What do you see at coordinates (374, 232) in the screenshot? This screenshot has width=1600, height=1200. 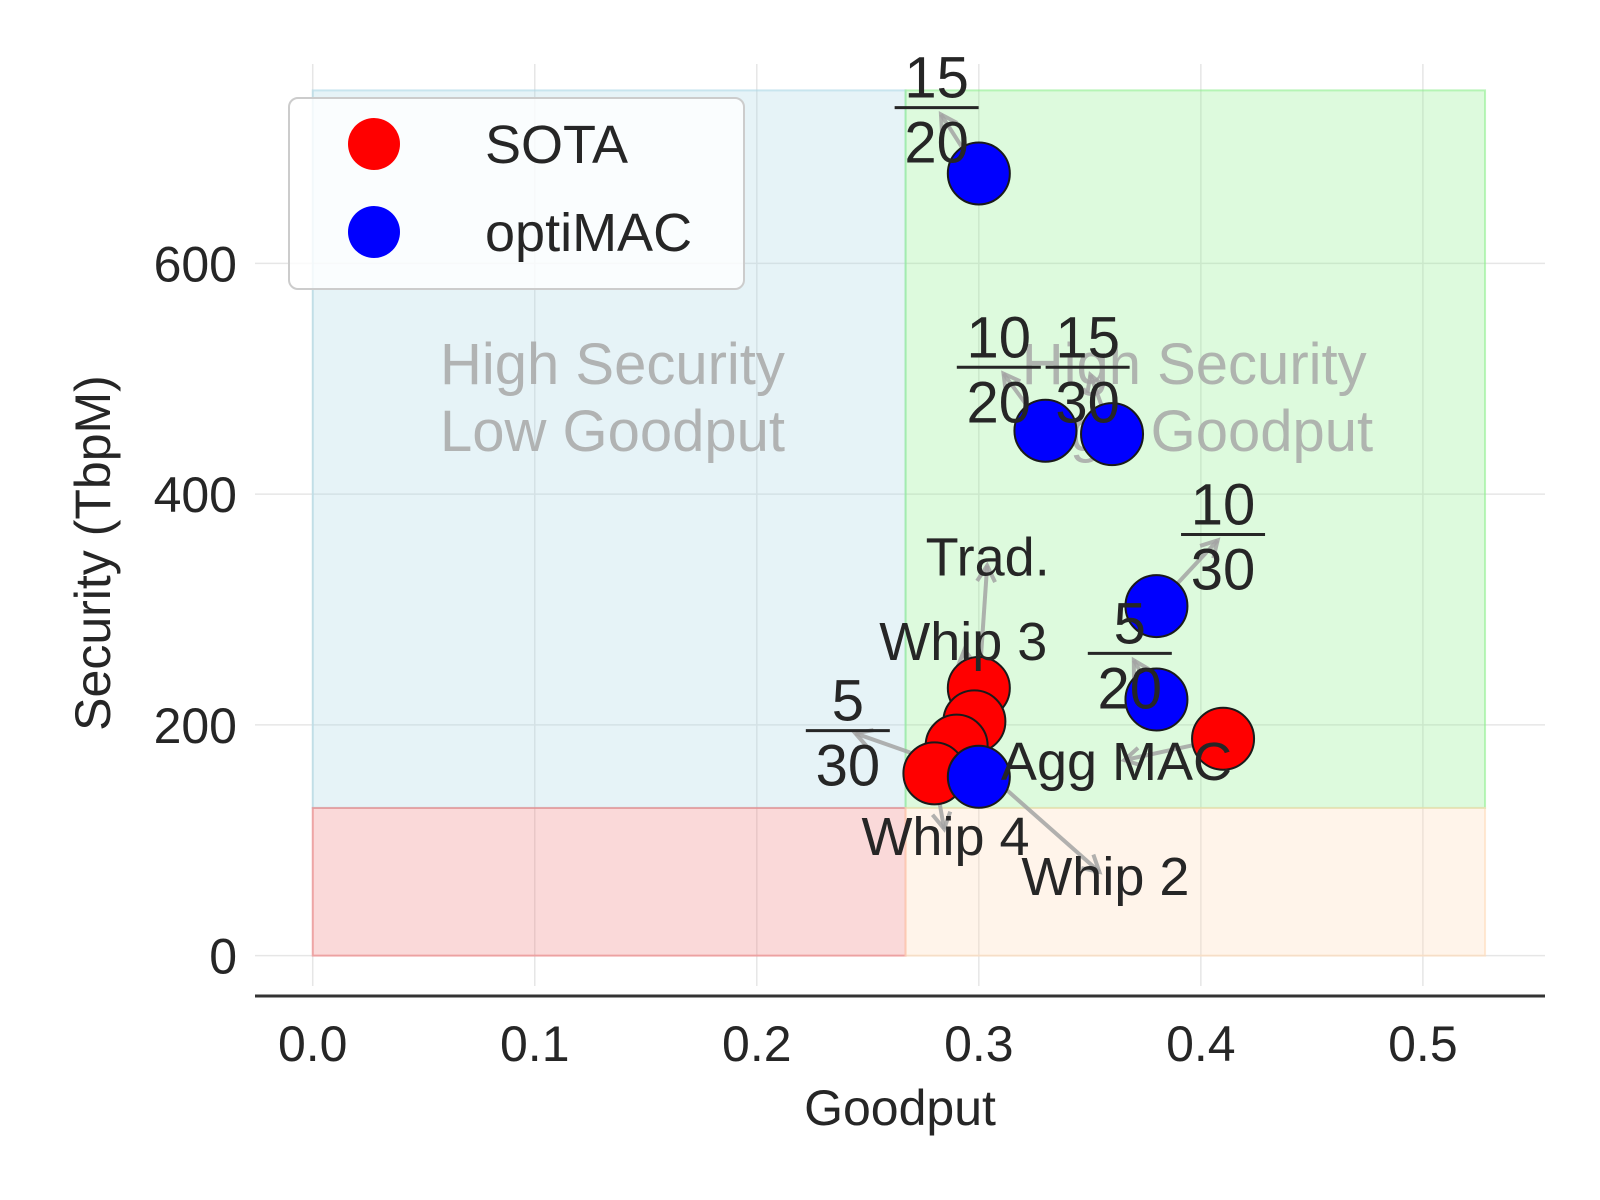 I see `legend-marker-optimac` at bounding box center [374, 232].